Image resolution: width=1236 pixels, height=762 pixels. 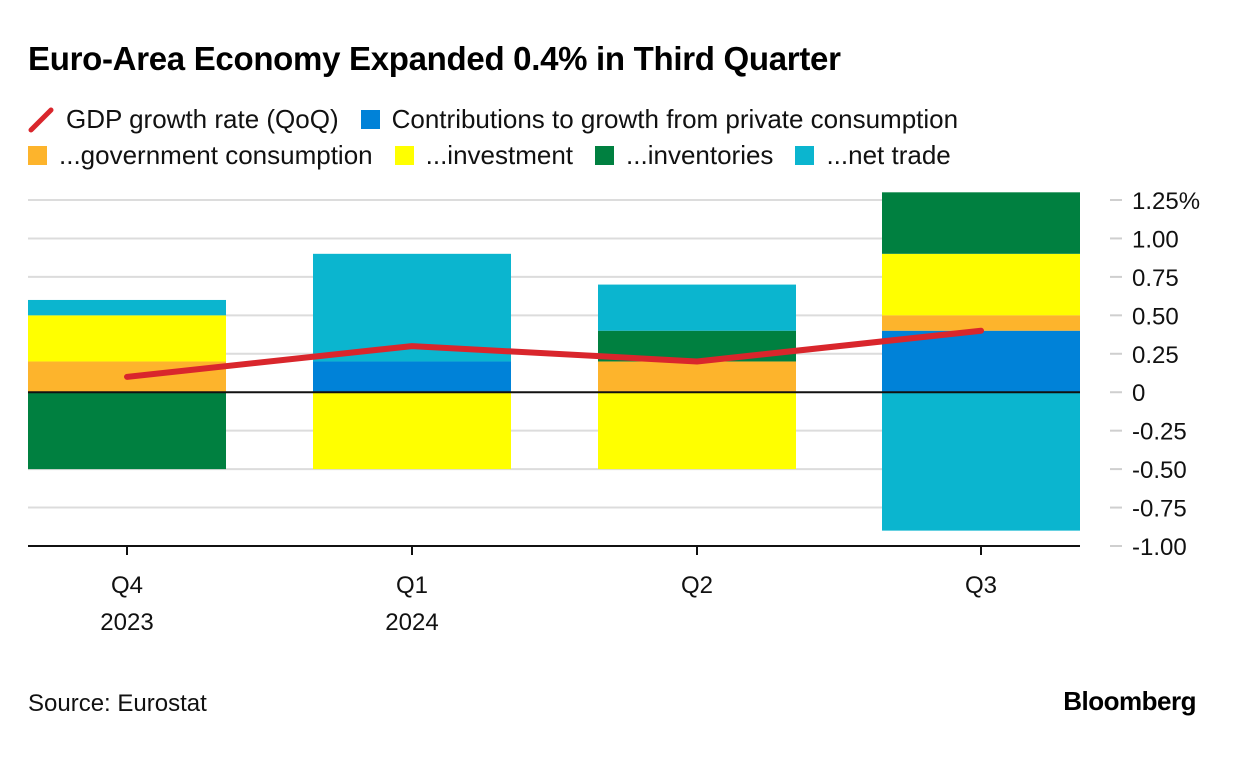 I want to click on source-note: Source: Eurostat, so click(x=117, y=703).